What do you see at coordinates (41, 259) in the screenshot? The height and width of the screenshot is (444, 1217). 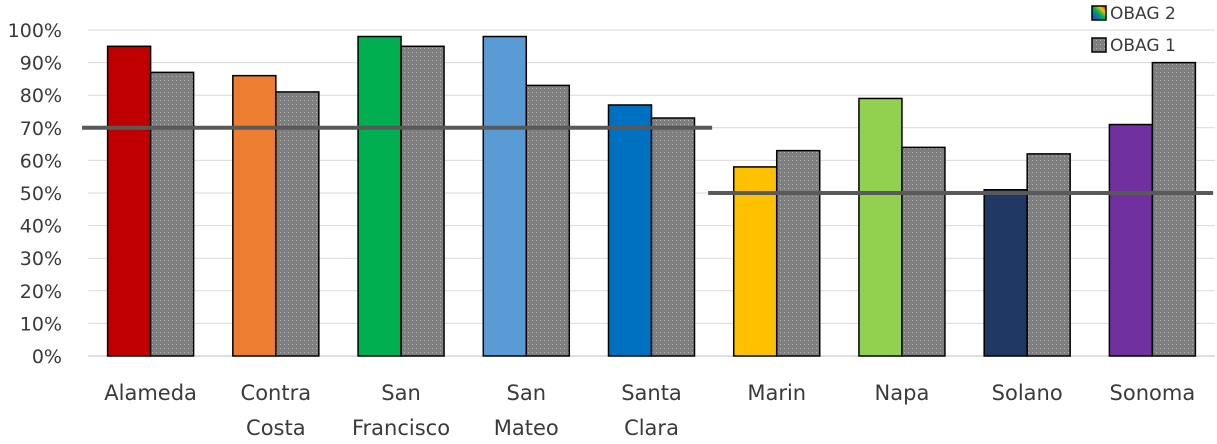 I see `y-tick-label: 30%` at bounding box center [41, 259].